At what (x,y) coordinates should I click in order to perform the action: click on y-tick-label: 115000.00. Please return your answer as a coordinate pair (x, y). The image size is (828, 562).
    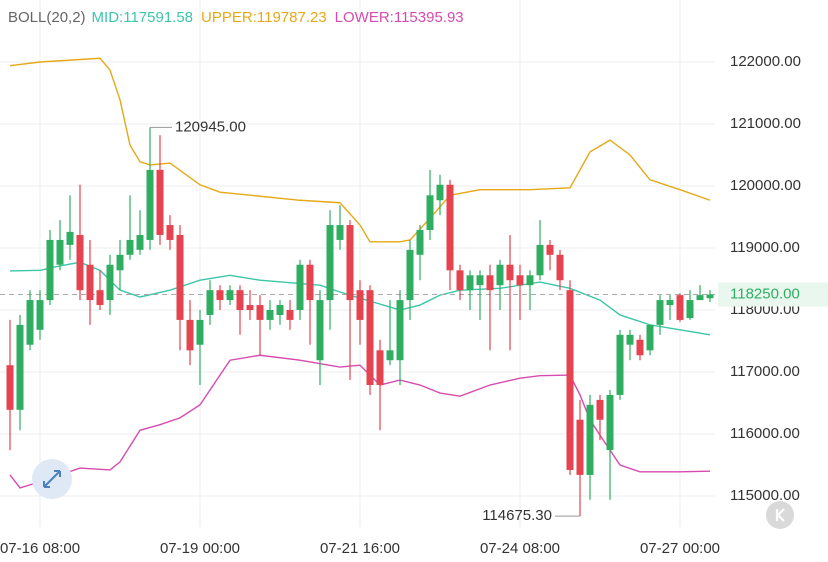
    Looking at the image, I should click on (765, 495).